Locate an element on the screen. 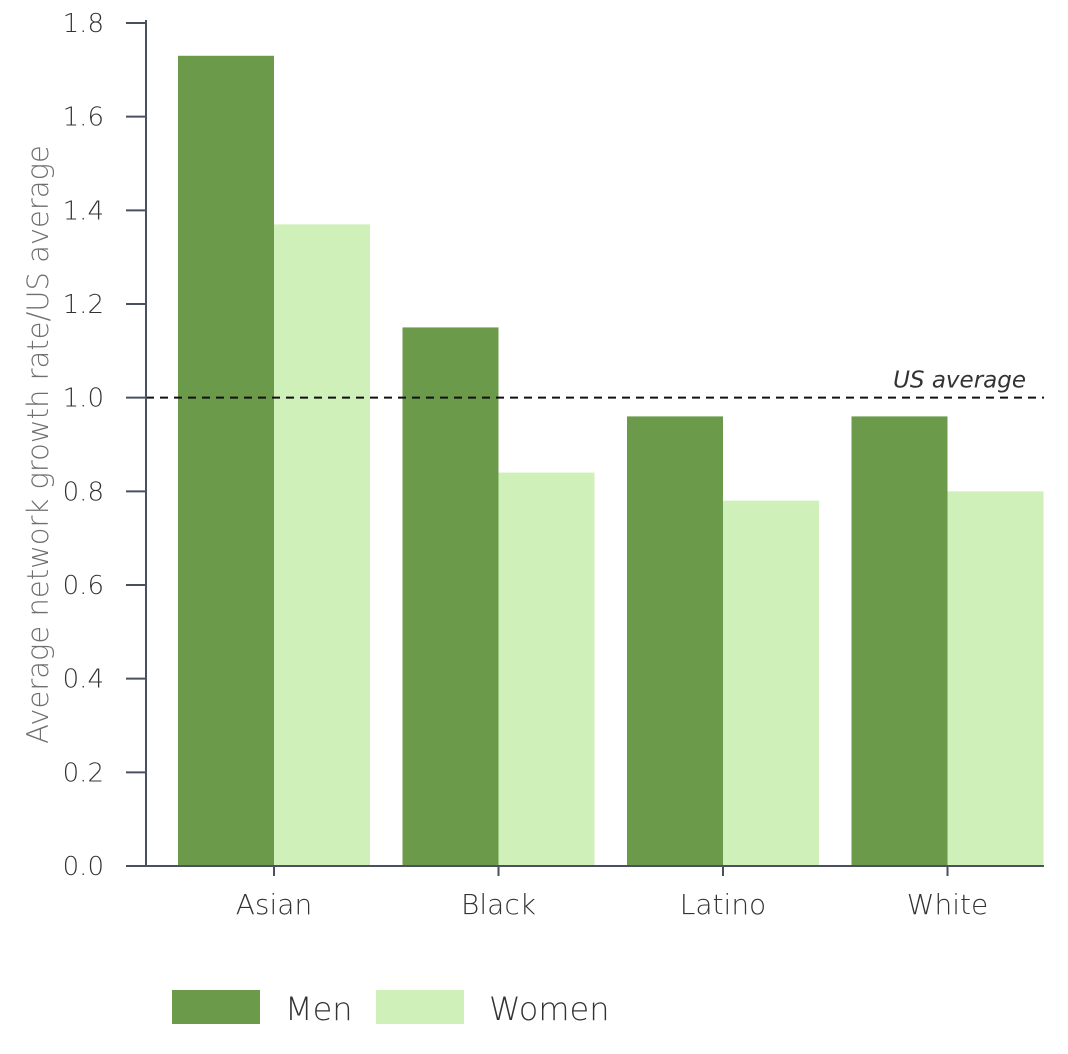 This screenshot has height=1054, width=1068. y-tick-label: 0.4 is located at coordinates (83, 680).